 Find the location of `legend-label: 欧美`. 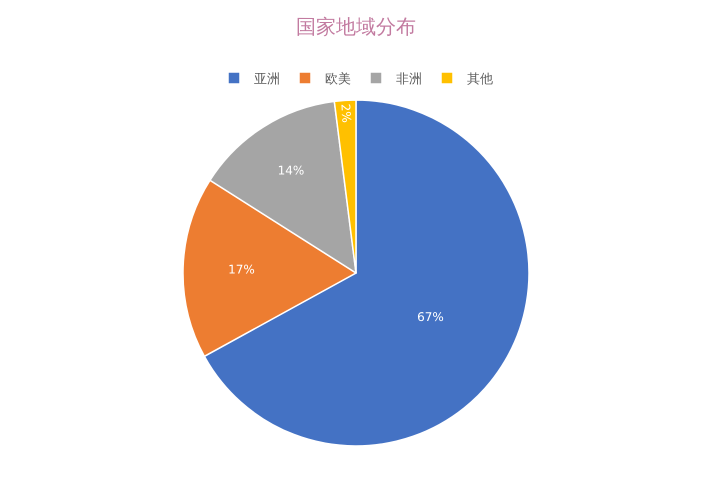

legend-label: 欧美 is located at coordinates (338, 79).